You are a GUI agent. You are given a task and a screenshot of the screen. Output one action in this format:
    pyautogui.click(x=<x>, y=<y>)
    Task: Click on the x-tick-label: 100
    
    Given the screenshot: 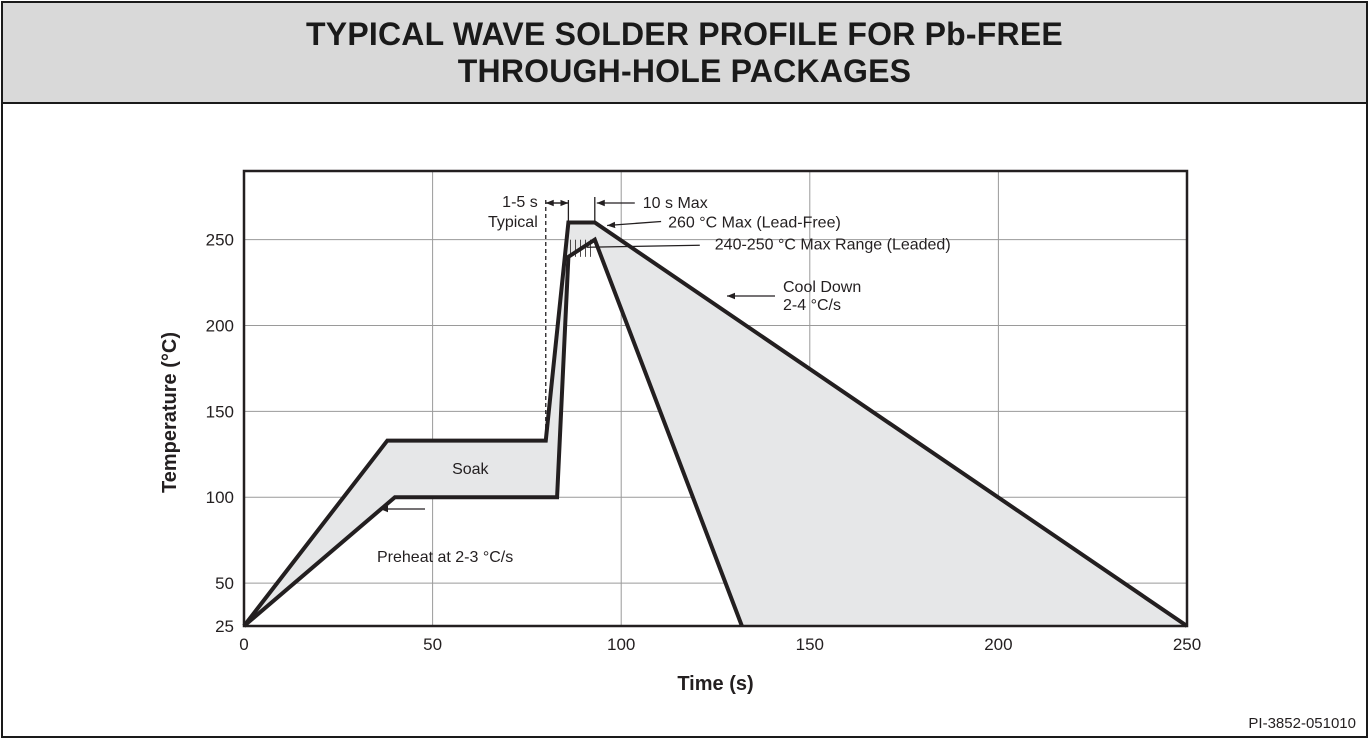 What is the action you would take?
    pyautogui.click(x=621, y=644)
    